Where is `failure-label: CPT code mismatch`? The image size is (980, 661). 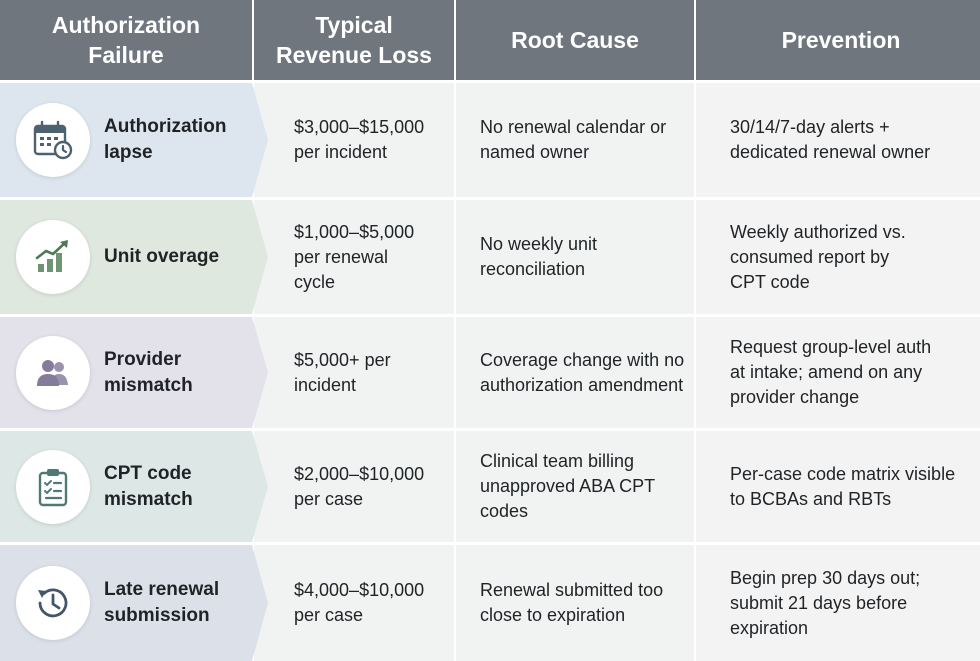
failure-label: CPT code mismatch is located at coordinates (148, 486).